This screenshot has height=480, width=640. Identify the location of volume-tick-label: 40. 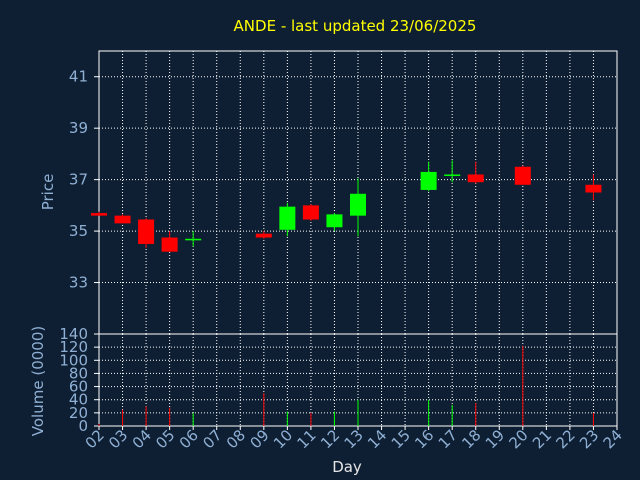
(78, 400).